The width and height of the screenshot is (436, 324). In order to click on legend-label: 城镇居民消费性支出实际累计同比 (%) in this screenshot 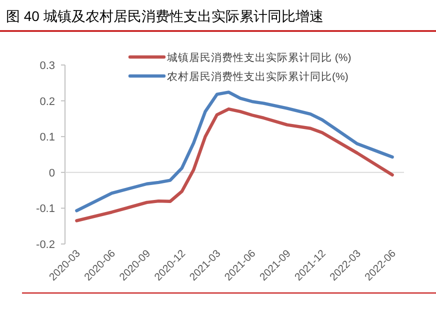, I will do `click(259, 57)`.